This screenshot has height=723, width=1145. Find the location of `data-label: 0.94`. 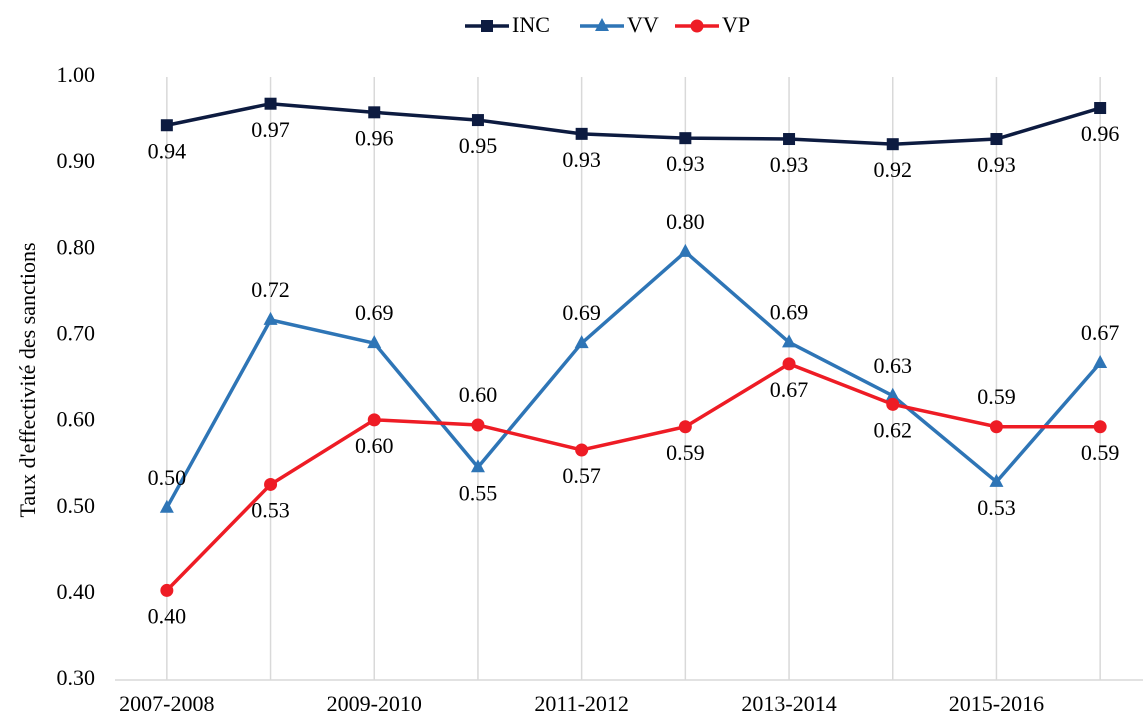

data-label: 0.94 is located at coordinates (167, 150).